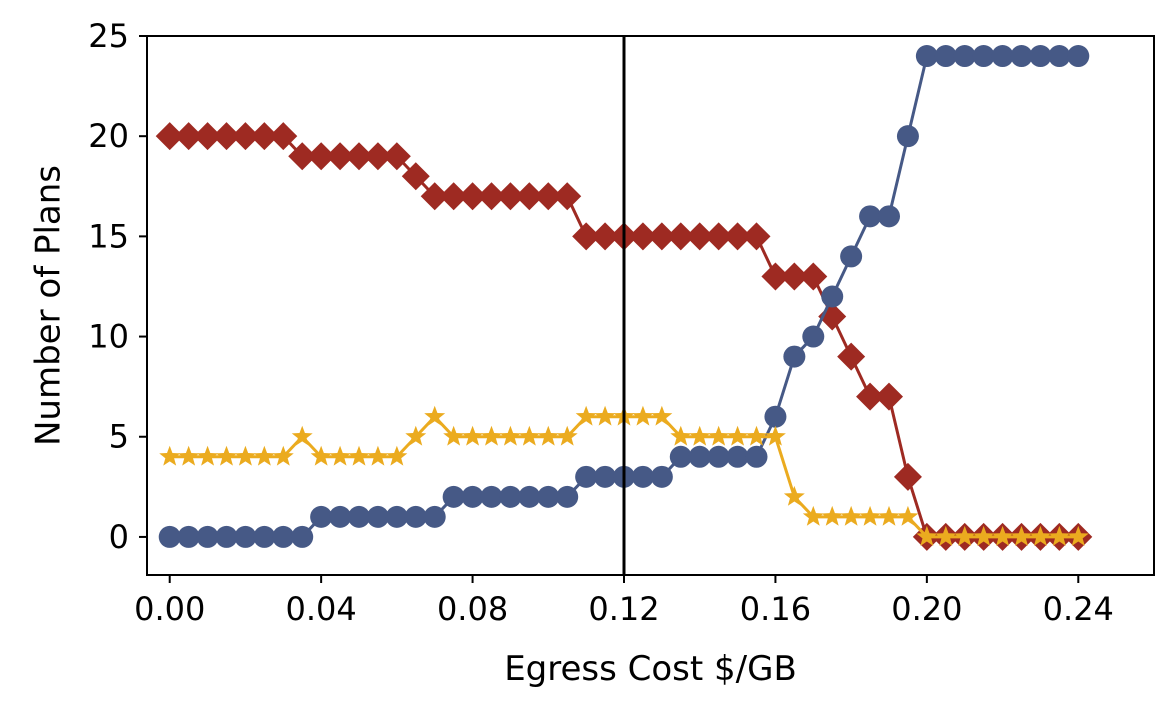 This screenshot has height=710, width=1173. What do you see at coordinates (650, 669) in the screenshot?
I see `x-axis-label: Egress Cost $/GB` at bounding box center [650, 669].